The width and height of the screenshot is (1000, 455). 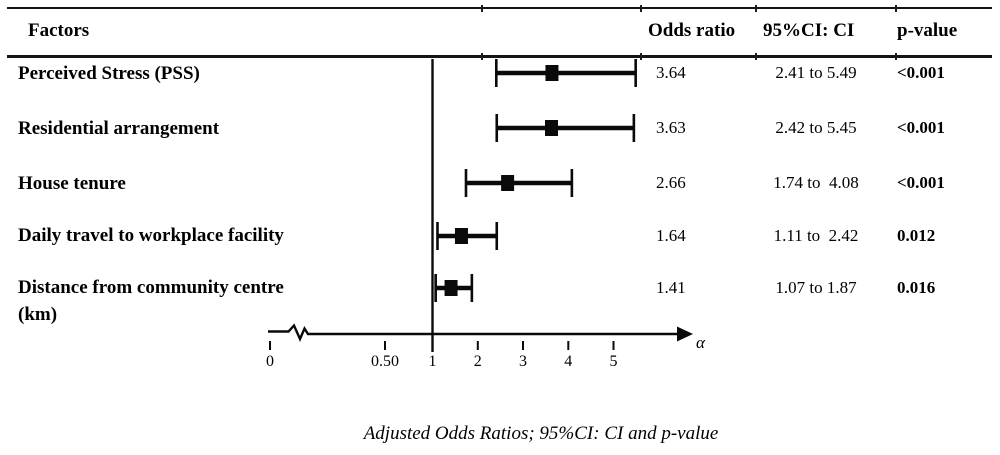 What do you see at coordinates (816, 72) in the screenshot?
I see `ci-value: 2.41 to 5.49` at bounding box center [816, 72].